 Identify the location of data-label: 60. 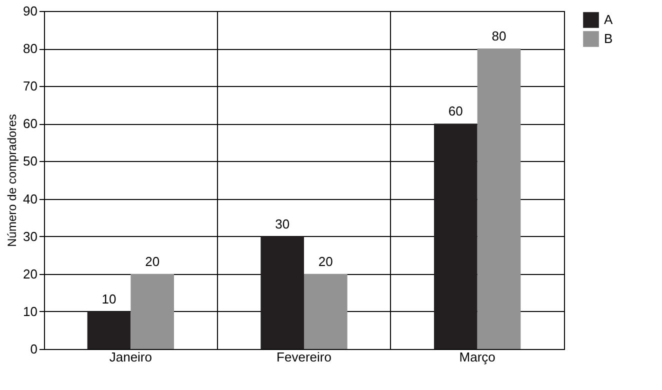
(455, 111).